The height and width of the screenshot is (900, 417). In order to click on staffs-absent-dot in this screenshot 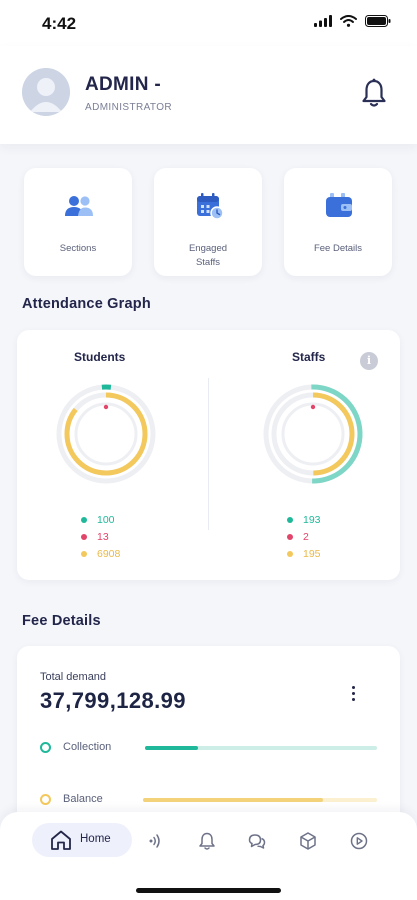, I will do `click(313, 407)`.